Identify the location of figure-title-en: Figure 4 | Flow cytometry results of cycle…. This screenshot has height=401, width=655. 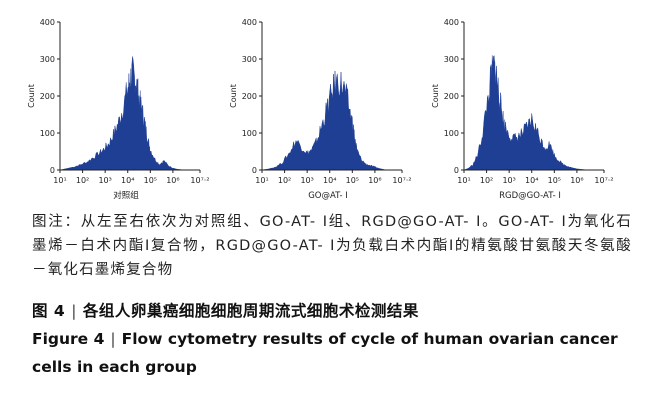
(325, 353).